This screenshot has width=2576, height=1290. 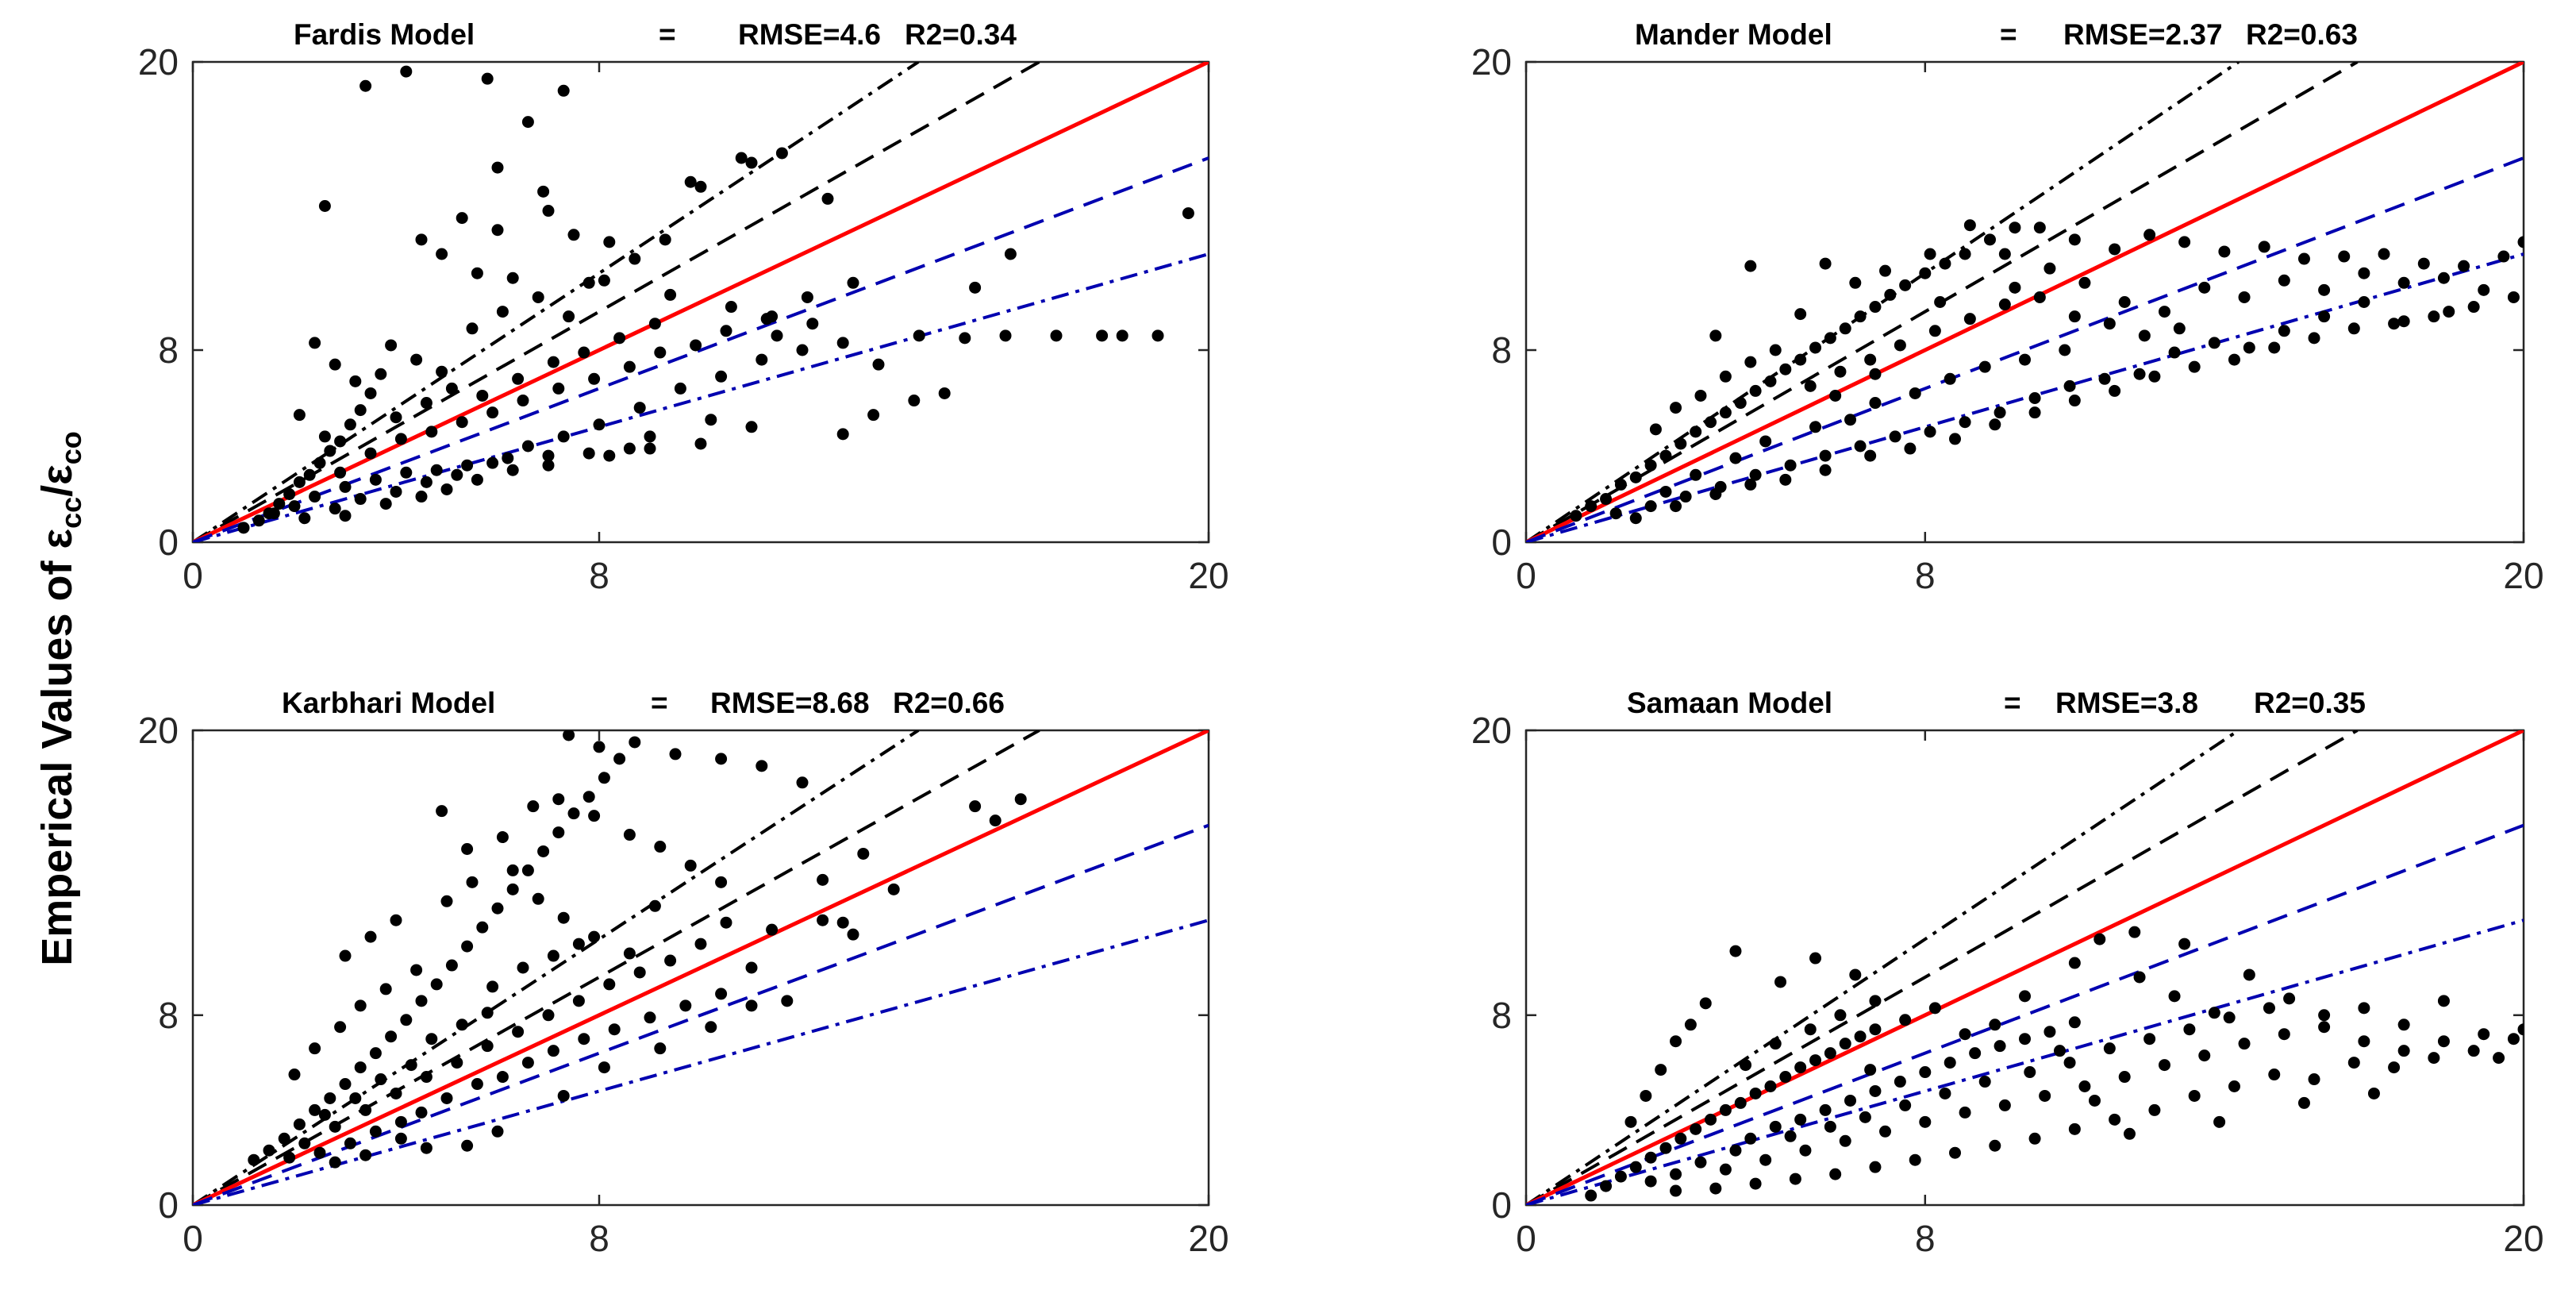 I want to click on y-axis-label-sub-cc: cc, so click(x=70, y=512).